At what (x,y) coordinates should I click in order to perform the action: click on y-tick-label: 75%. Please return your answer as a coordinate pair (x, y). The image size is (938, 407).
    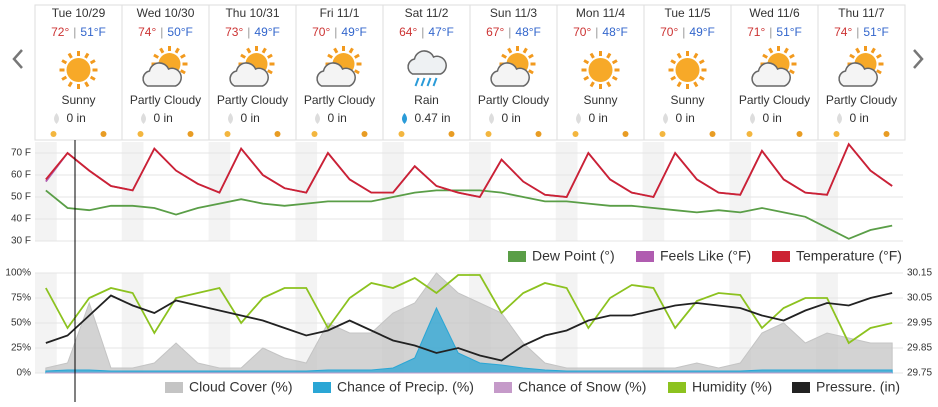
    Looking at the image, I should click on (21, 298).